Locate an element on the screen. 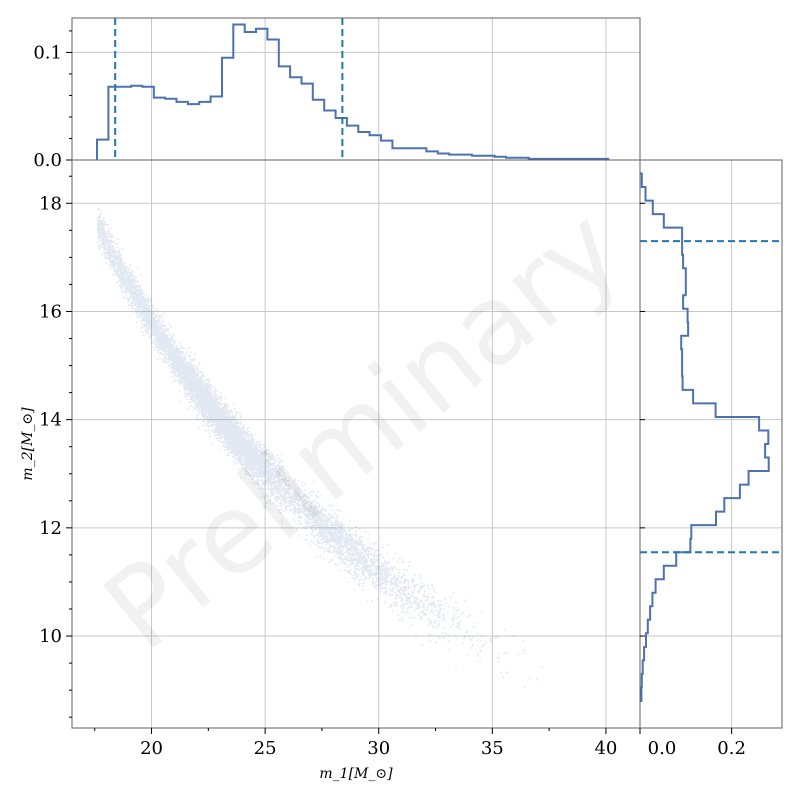 This screenshot has width=800, height=800. x-tick-label: 25 is located at coordinates (265, 748).